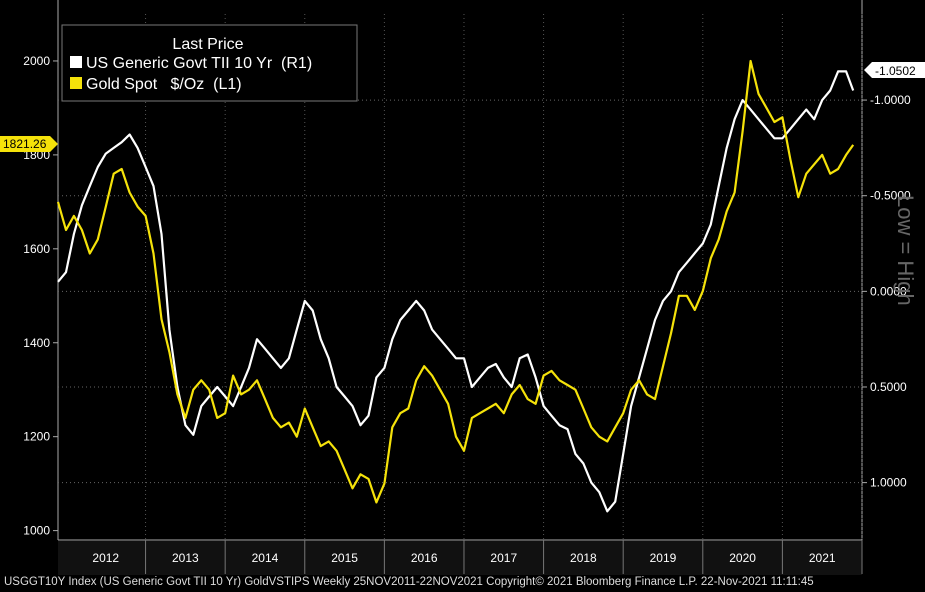 The width and height of the screenshot is (925, 592). I want to click on left-tick-label: 2000, so click(36, 61).